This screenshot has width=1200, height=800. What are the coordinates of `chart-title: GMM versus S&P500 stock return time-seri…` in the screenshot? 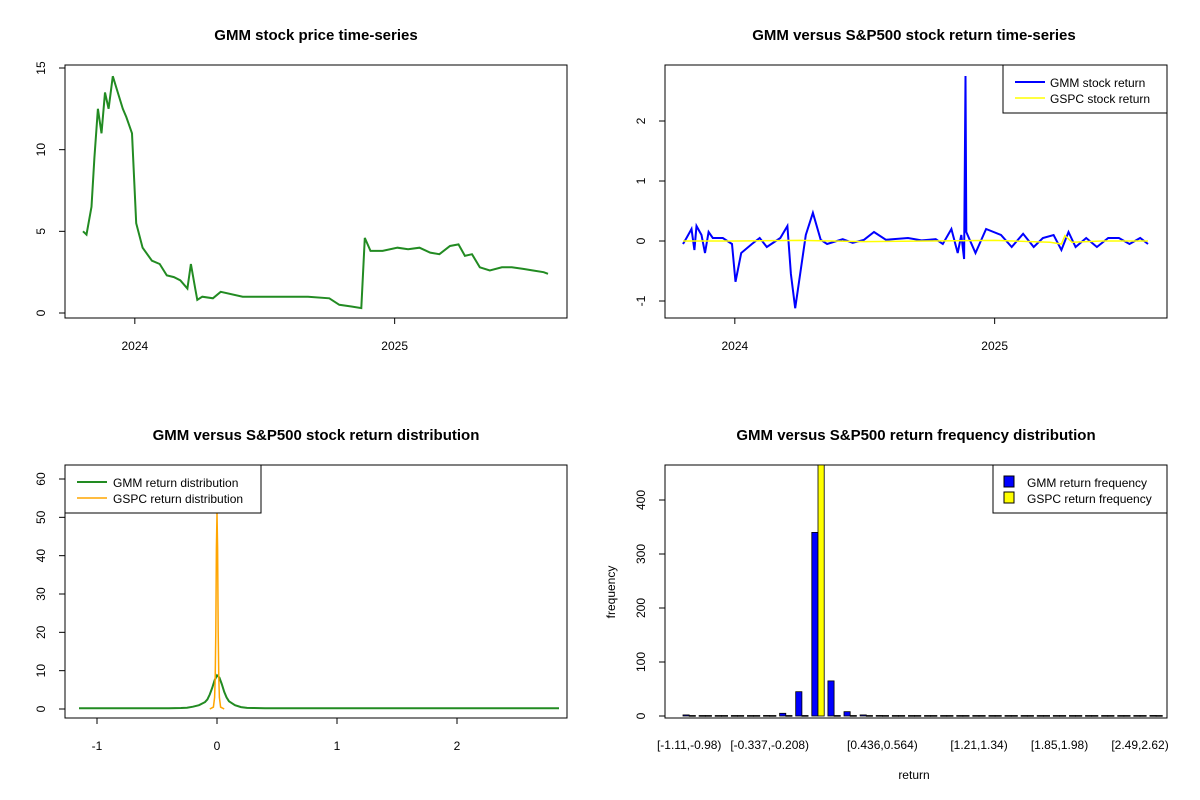 It's located at (913, 35).